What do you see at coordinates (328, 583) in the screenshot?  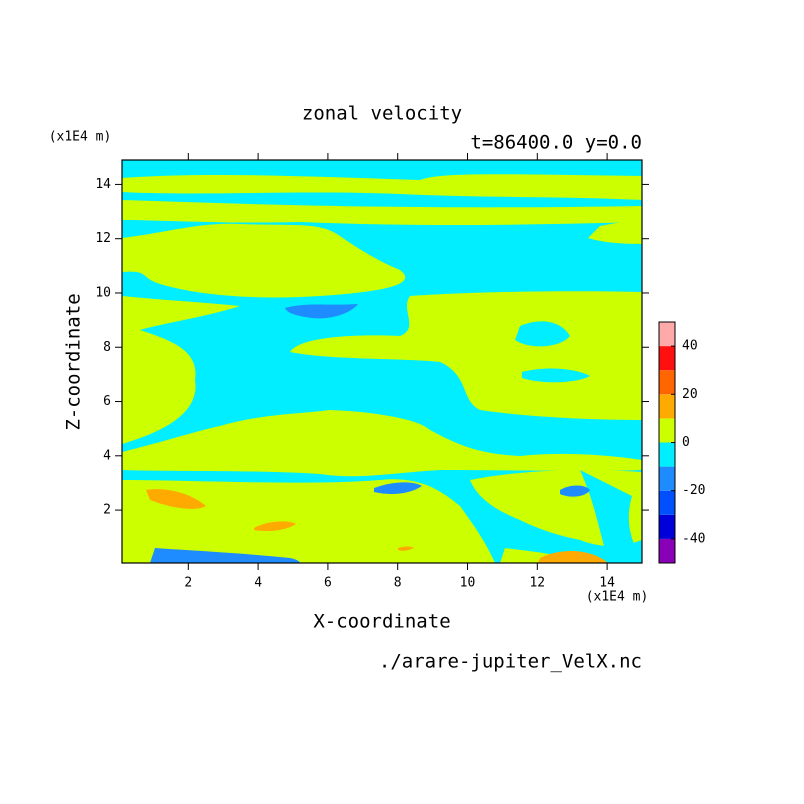 I see `x-tick-label: 6` at bounding box center [328, 583].